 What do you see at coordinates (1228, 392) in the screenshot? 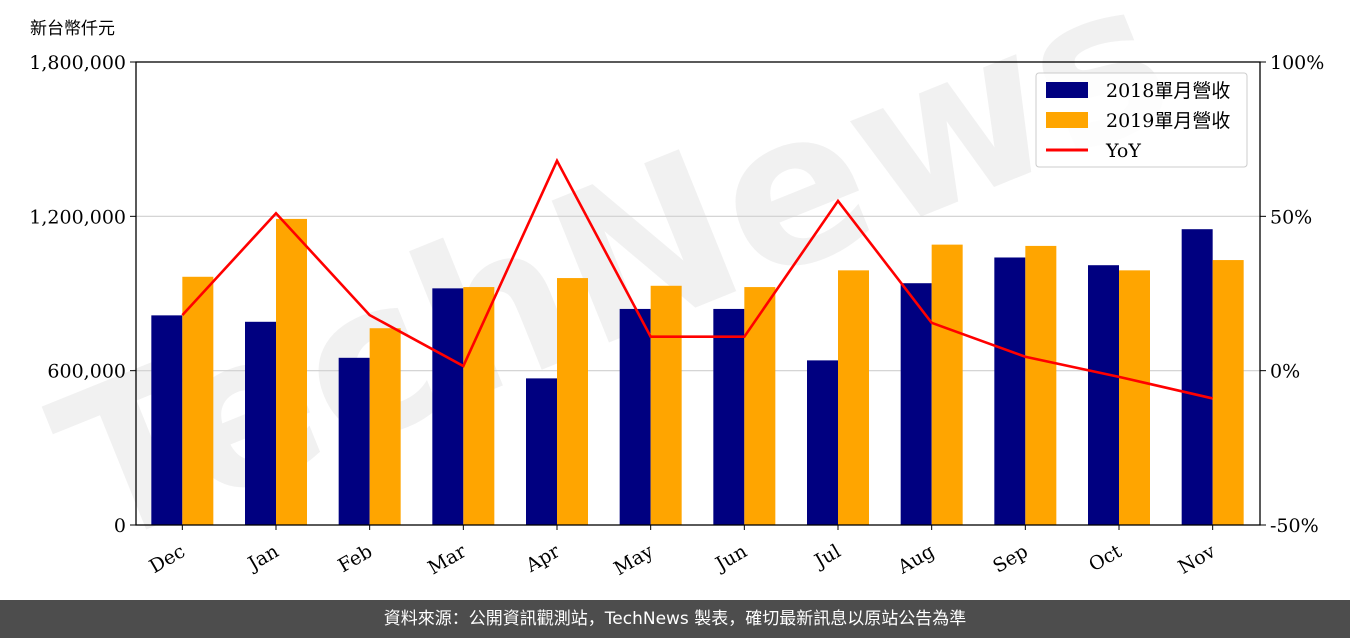
I see `bar-2019-nov` at bounding box center [1228, 392].